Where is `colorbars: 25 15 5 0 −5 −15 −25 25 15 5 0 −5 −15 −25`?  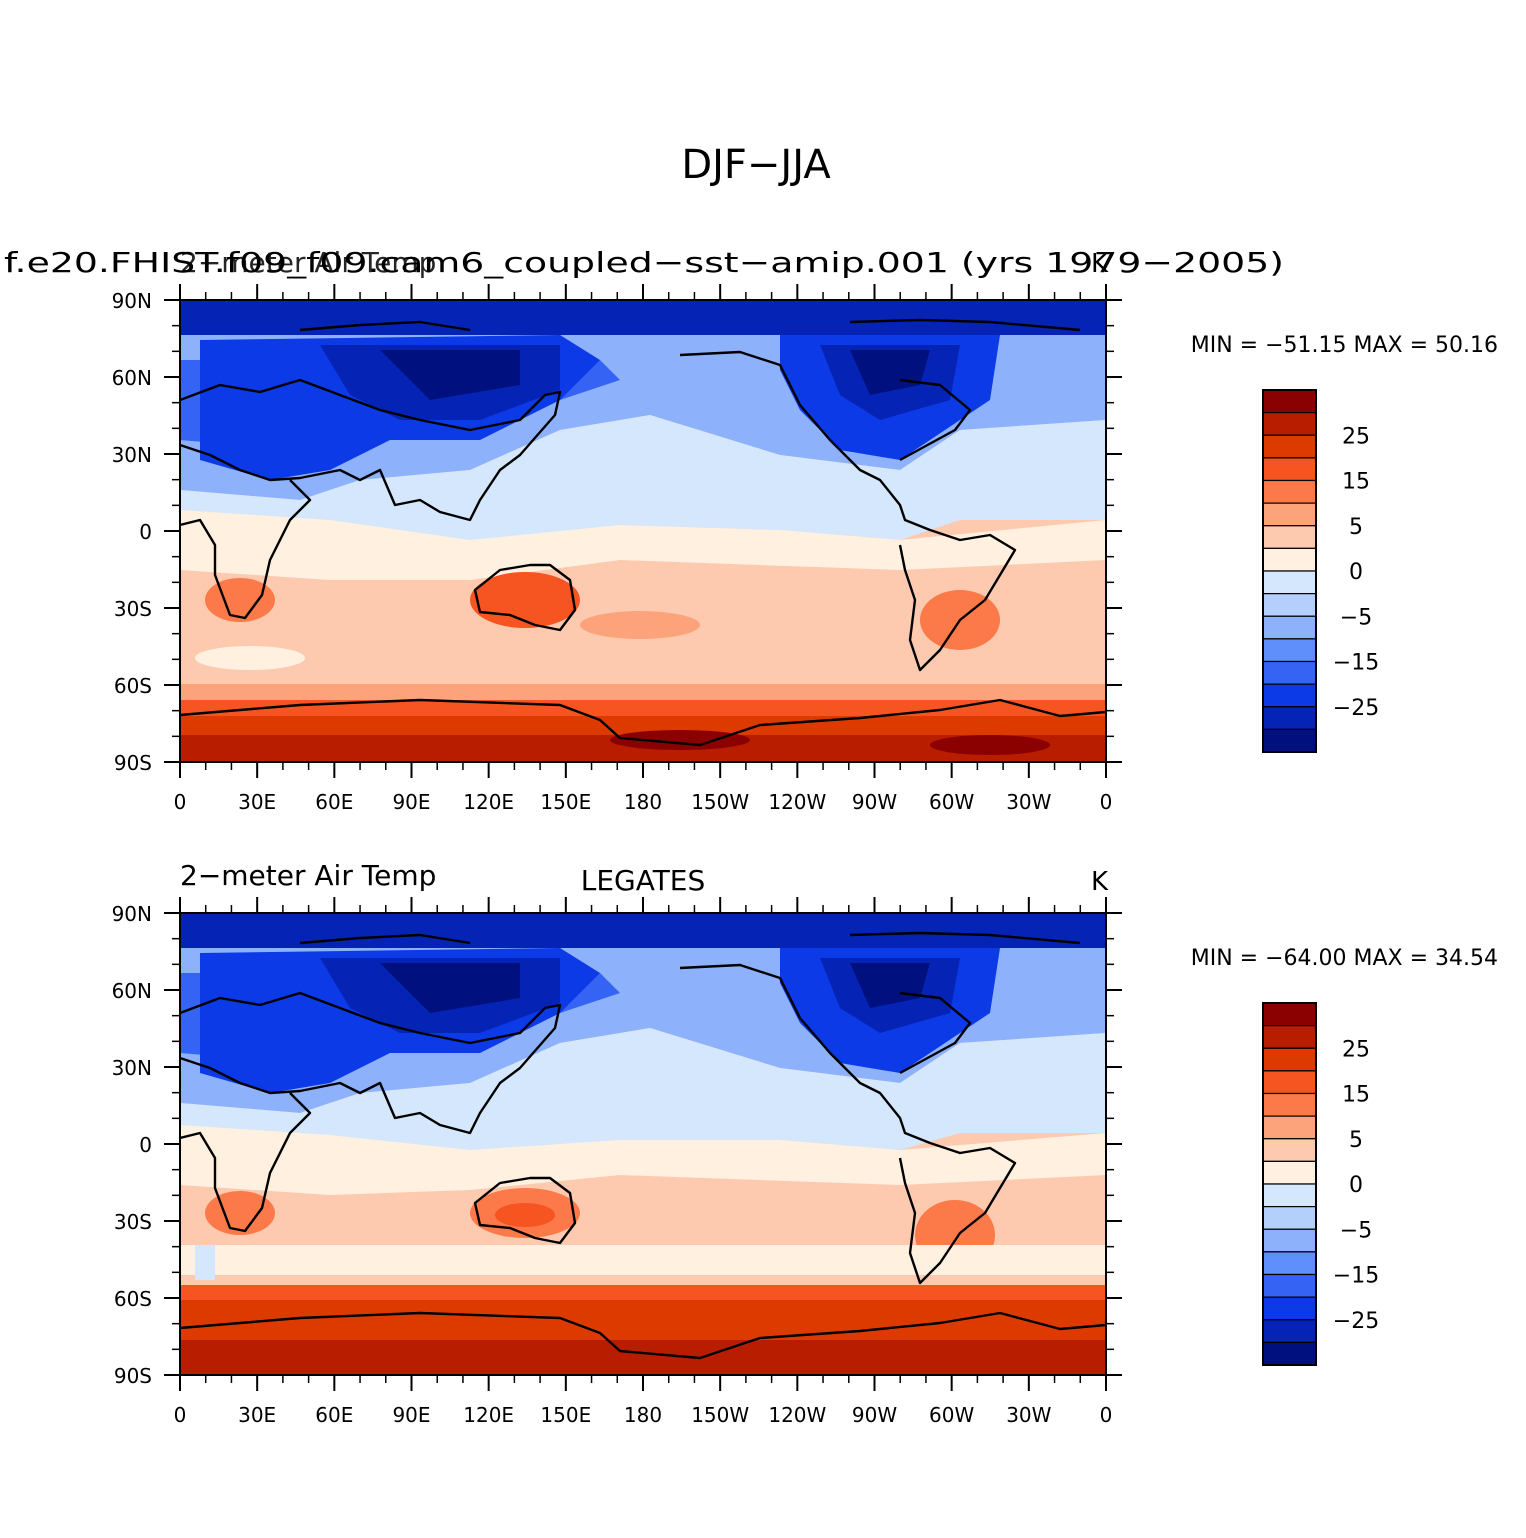
colorbars: 25 15 5 0 −5 −15 −25 25 15 5 0 −5 −15 −25 is located at coordinates (1320, 877).